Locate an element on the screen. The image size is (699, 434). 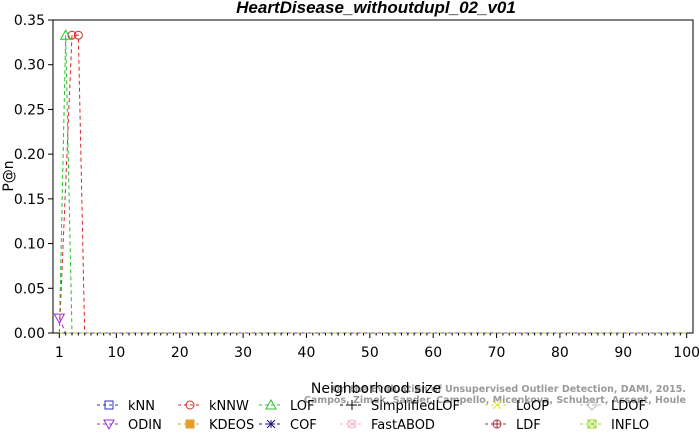
legend-label-ldf: LDF is located at coordinates (528, 425).